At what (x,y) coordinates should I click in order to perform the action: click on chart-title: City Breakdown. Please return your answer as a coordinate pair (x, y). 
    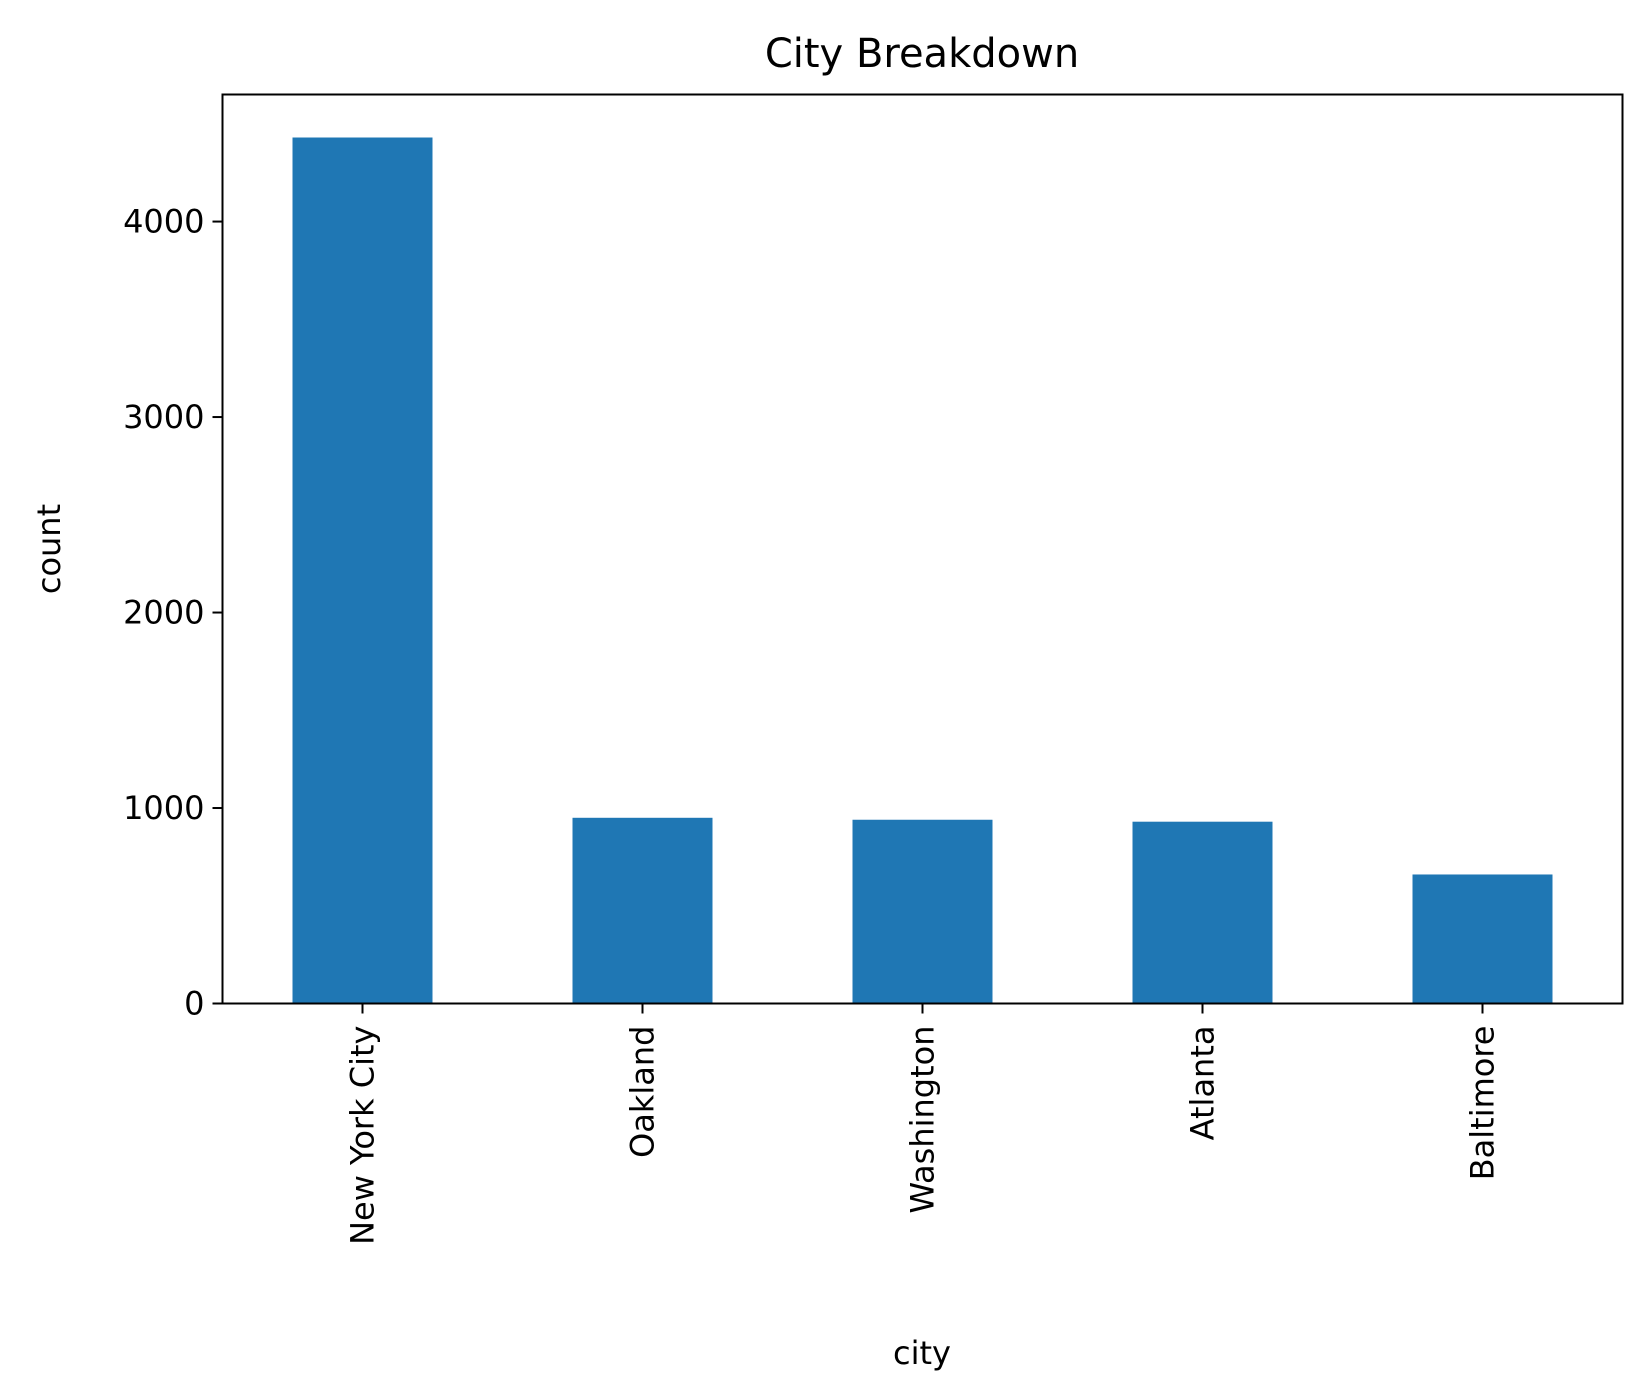
    Looking at the image, I should click on (922, 54).